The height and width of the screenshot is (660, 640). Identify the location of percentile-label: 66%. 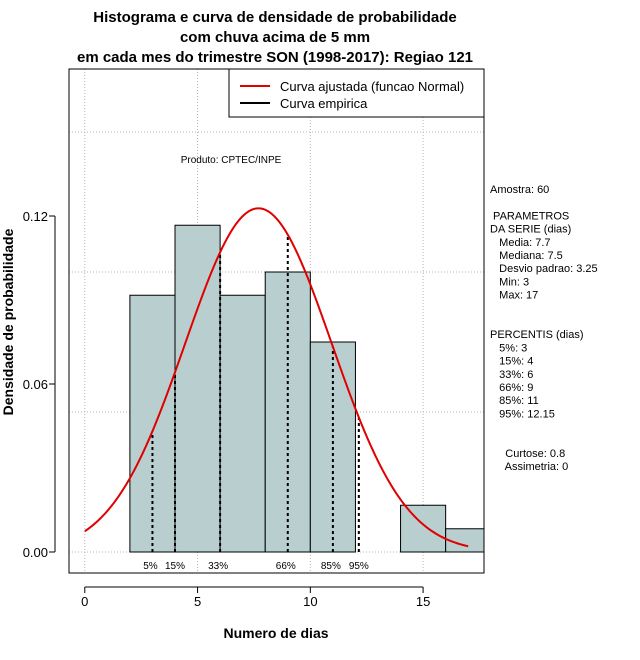
(286, 566).